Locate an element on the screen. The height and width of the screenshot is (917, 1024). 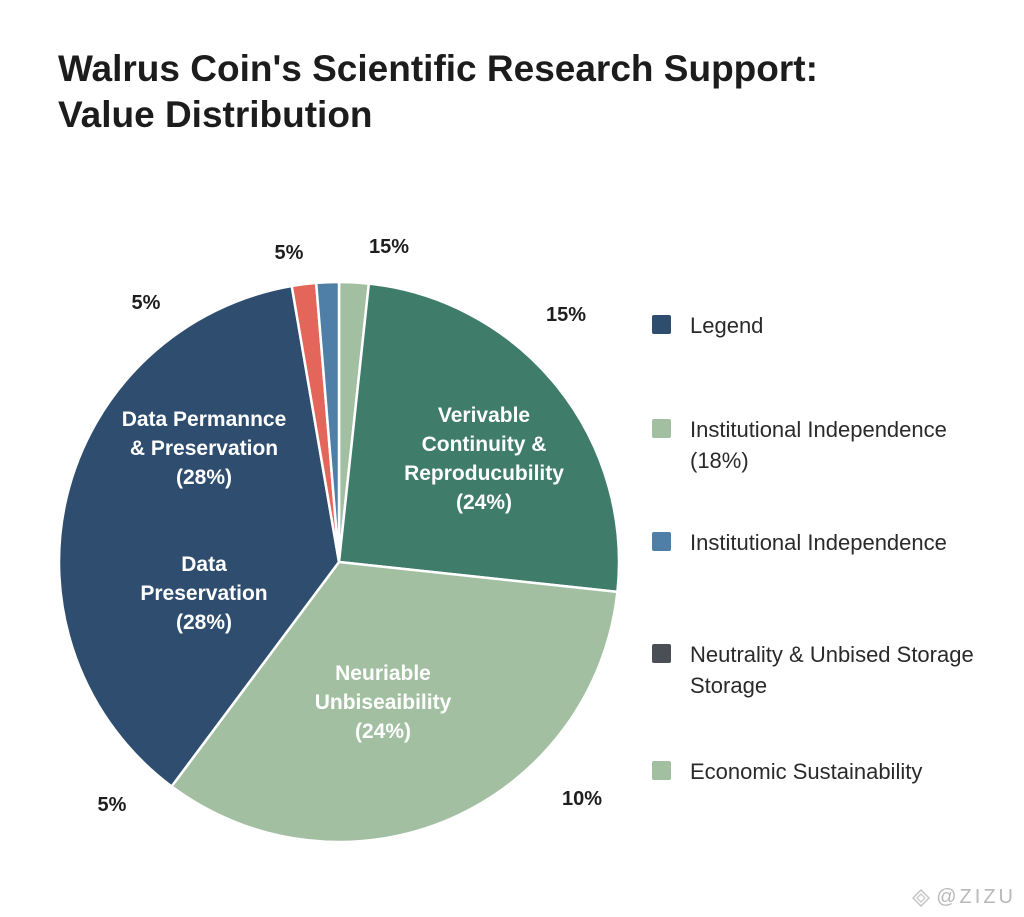
legend-item: Economic Sustainability is located at coordinates (836, 771).